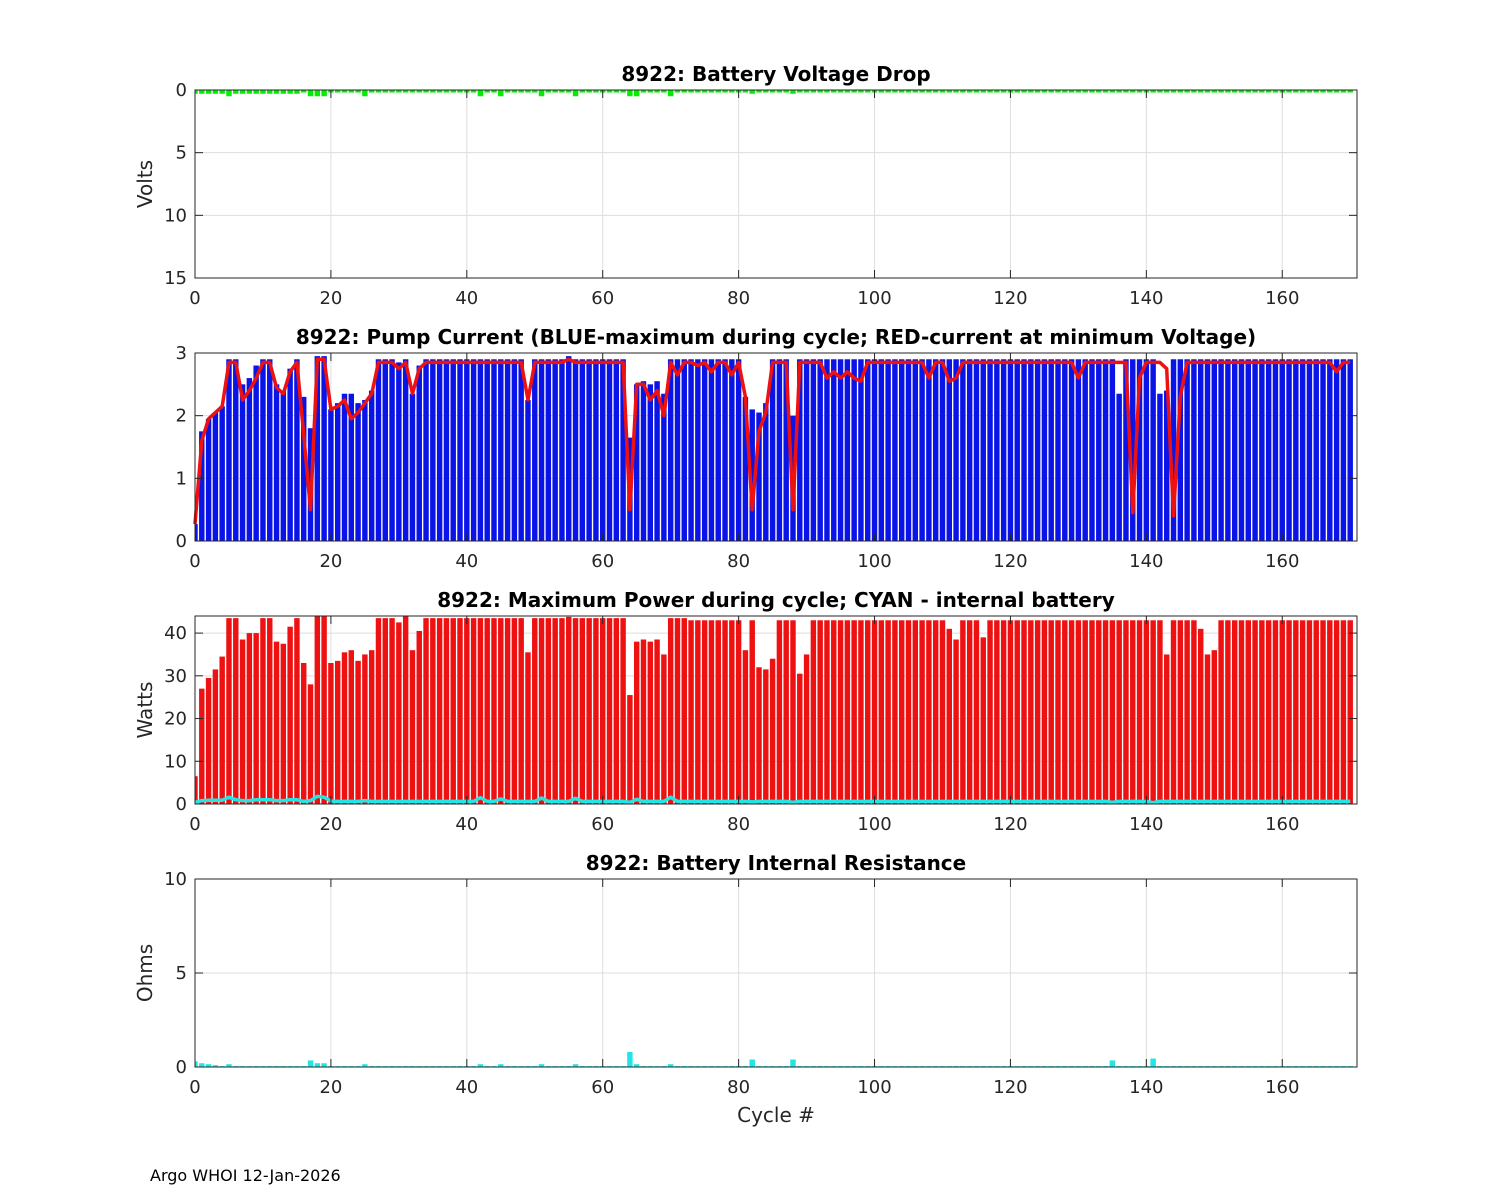 The height and width of the screenshot is (1200, 1500). Describe the element at coordinates (776, 184) in the screenshot. I see `voltage-axes-box` at that location.